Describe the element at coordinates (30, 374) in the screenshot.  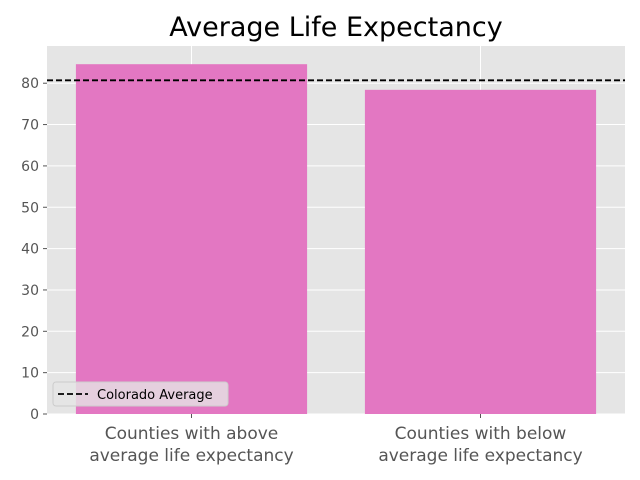
I see `y-tick-label: 10` at that location.